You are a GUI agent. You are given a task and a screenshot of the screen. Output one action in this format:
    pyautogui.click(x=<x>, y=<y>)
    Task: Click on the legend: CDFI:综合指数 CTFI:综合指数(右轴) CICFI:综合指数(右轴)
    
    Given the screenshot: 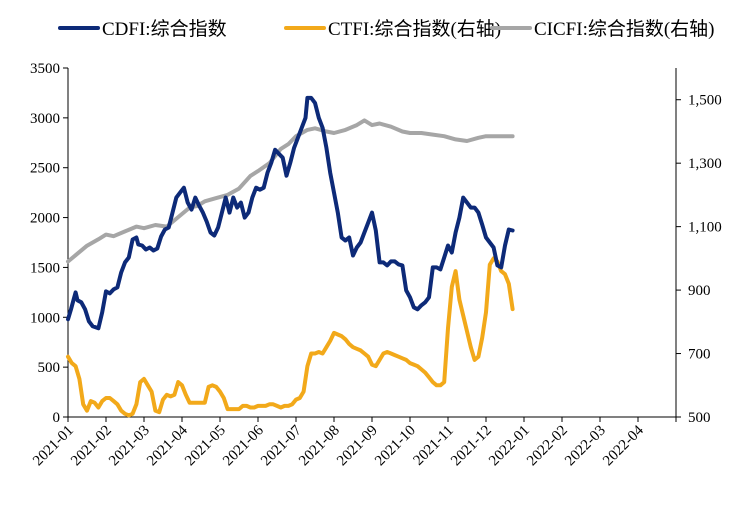 What is the action you would take?
    pyautogui.click(x=386, y=29)
    